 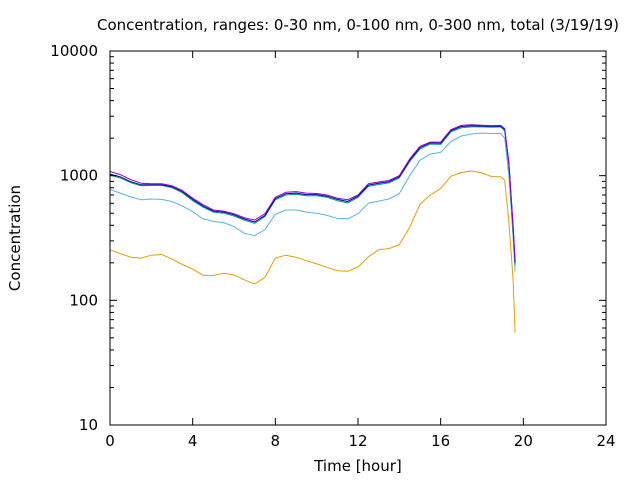 I want to click on x-tick-label: 0, so click(x=110, y=441).